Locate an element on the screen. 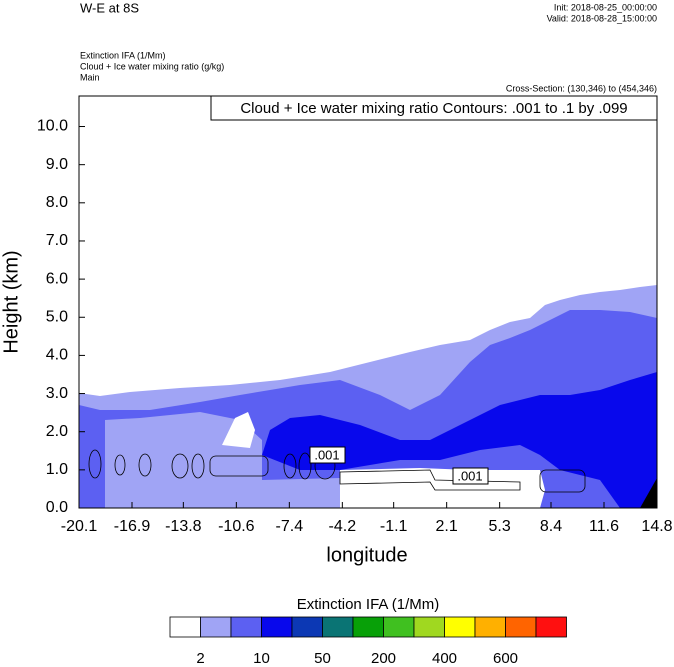  y-tick-label: 10.0 is located at coordinates (52, 126).